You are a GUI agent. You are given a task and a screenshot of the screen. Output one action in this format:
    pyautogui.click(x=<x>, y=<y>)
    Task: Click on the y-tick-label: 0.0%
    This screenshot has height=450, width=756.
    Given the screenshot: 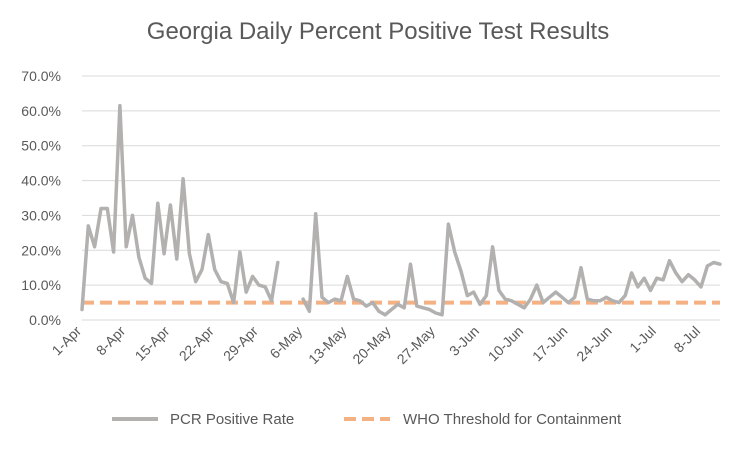 What is the action you would take?
    pyautogui.click(x=45, y=320)
    